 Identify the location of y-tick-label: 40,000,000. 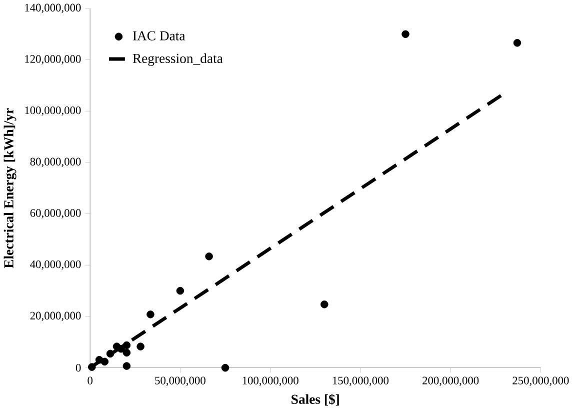
(55, 265).